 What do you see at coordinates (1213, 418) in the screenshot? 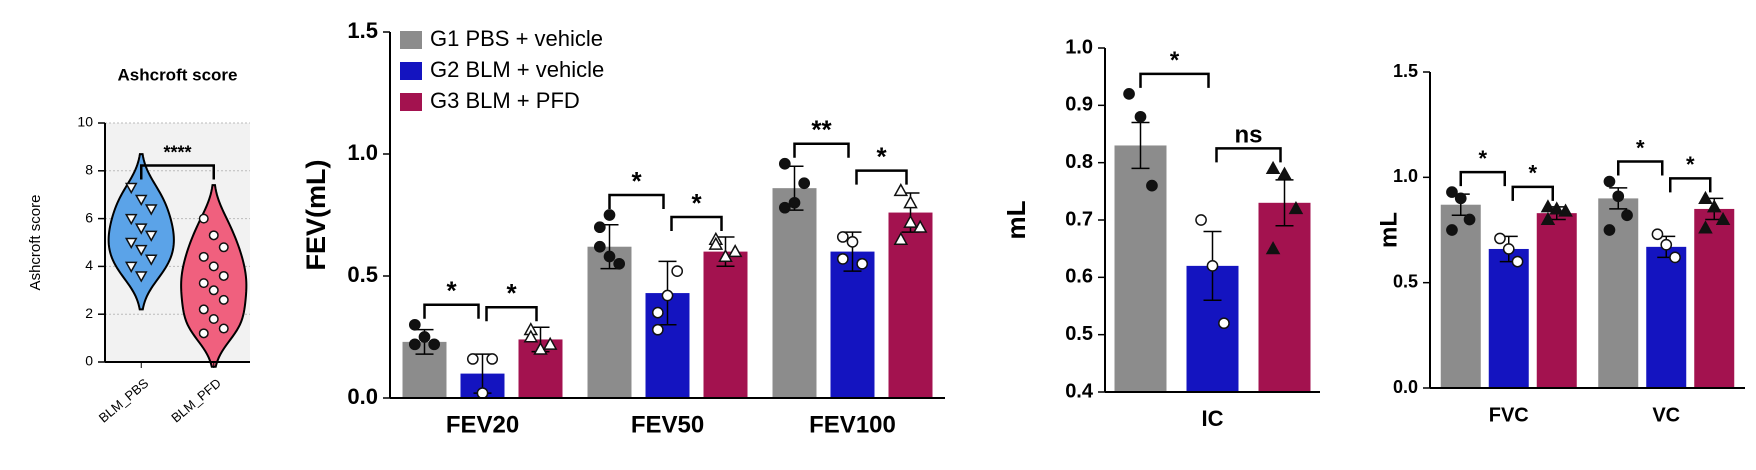
I see `x-tick-label: IC` at bounding box center [1213, 418].